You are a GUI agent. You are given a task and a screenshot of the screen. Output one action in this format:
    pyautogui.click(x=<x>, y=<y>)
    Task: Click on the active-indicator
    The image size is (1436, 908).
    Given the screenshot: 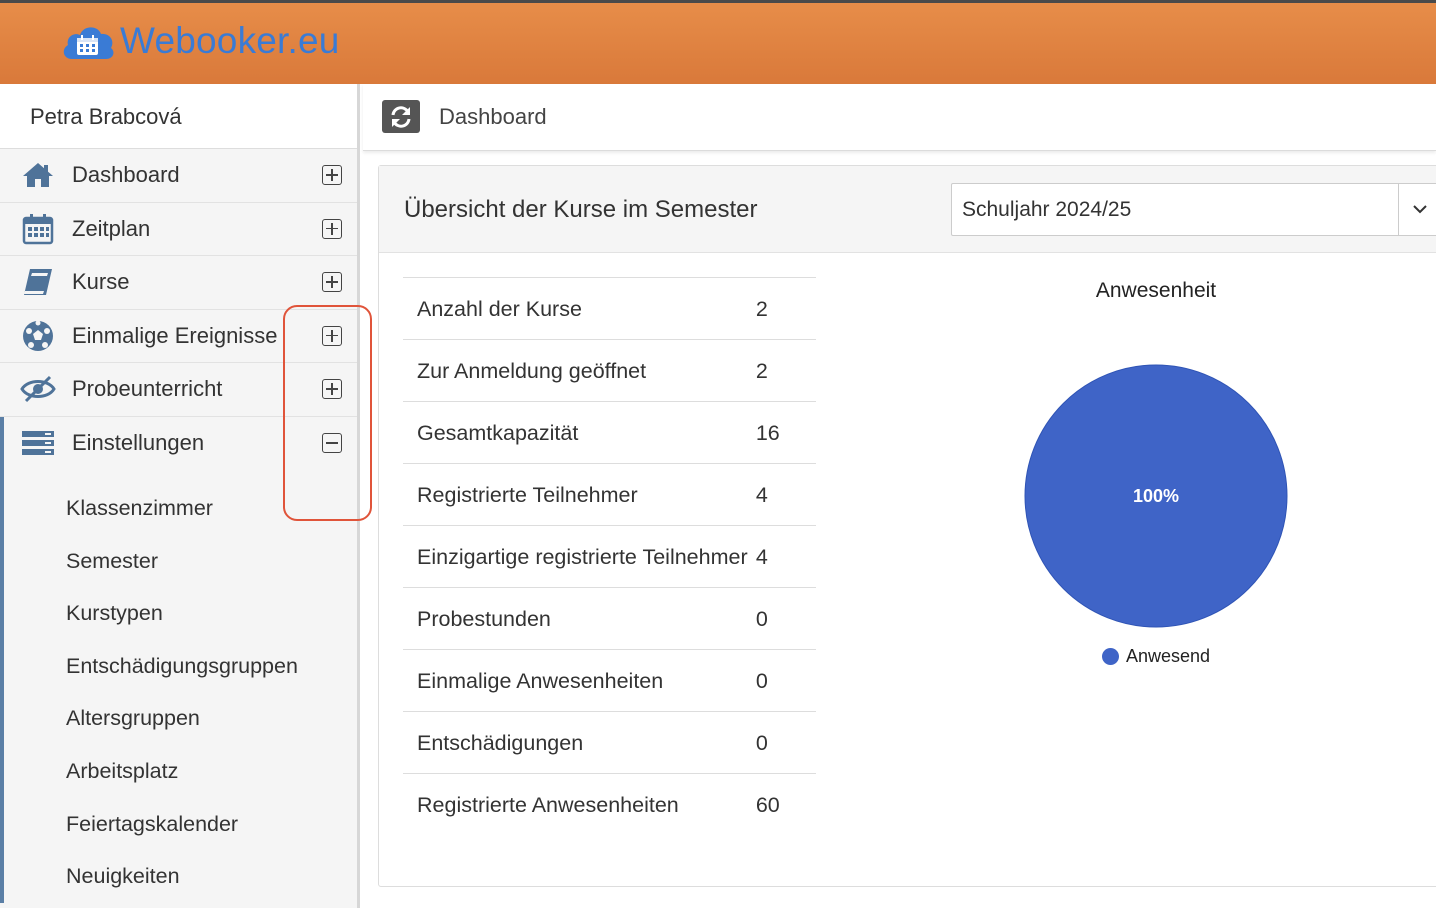 What is the action you would take?
    pyautogui.click(x=2, y=659)
    